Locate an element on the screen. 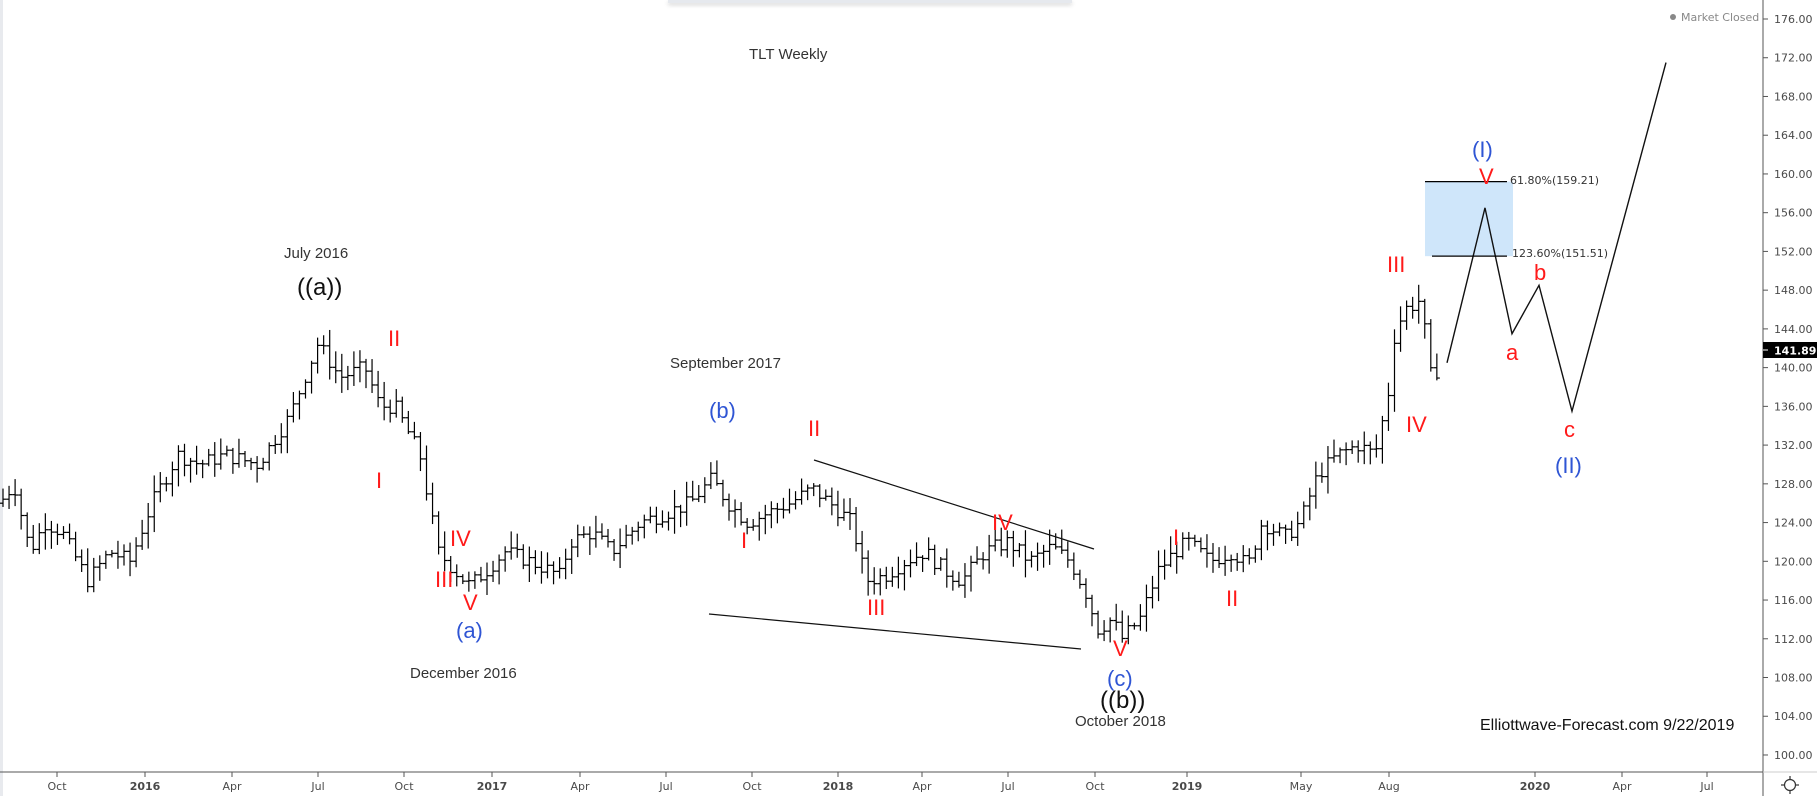 The height and width of the screenshot is (796, 1817). wave-III-2019: III is located at coordinates (1396, 264).